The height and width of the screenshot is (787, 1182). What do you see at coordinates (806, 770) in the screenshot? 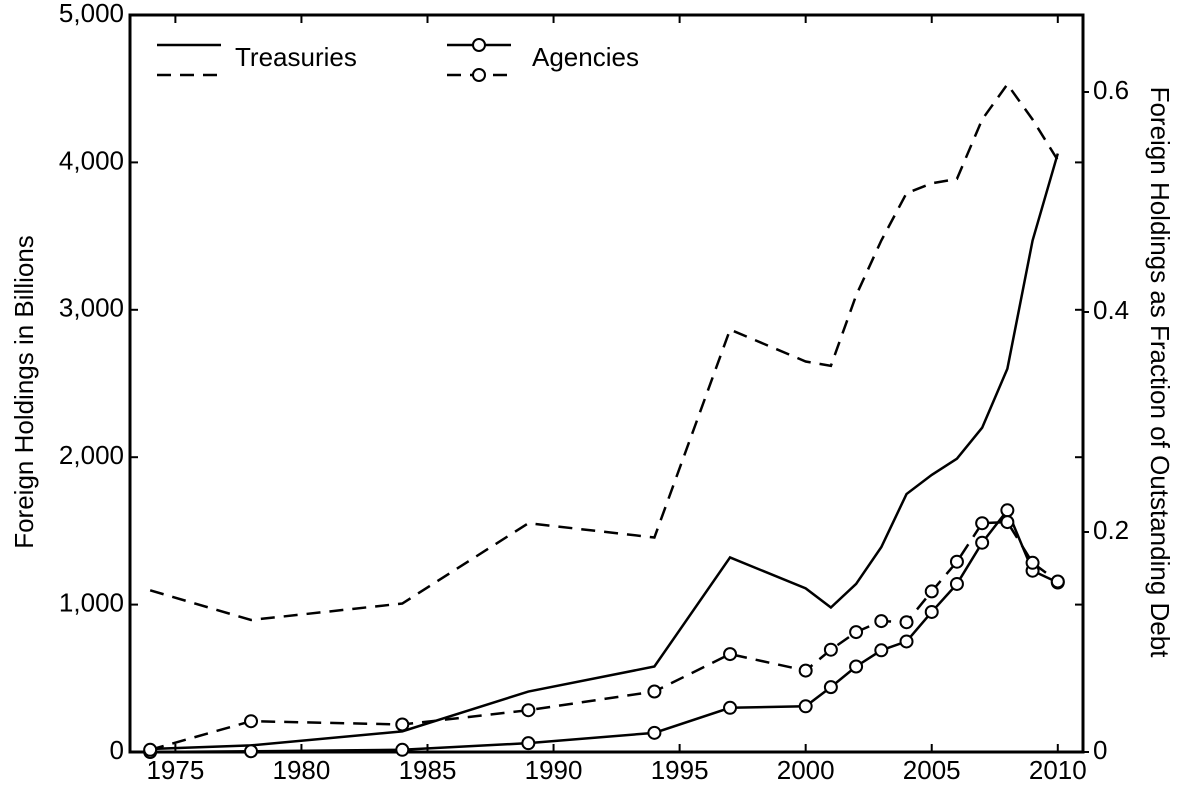
I see `x-tick-label: 2000` at bounding box center [806, 770].